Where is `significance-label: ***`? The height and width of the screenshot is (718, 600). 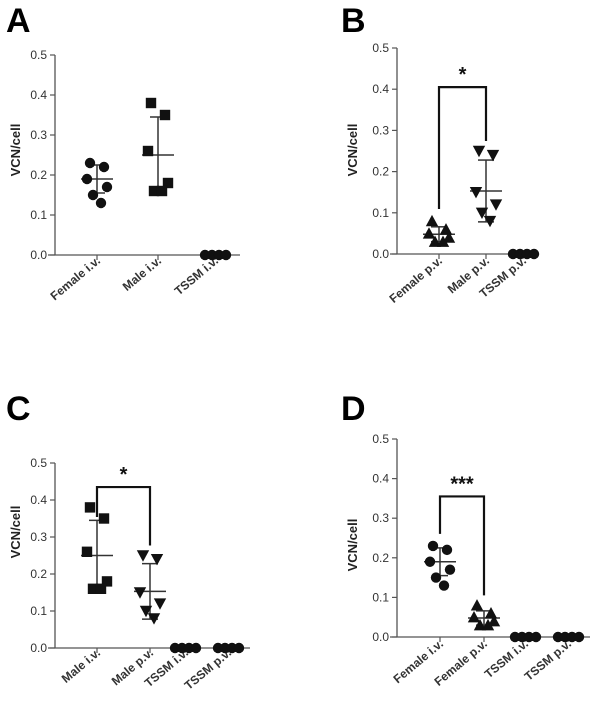 significance-label: *** is located at coordinates (462, 484).